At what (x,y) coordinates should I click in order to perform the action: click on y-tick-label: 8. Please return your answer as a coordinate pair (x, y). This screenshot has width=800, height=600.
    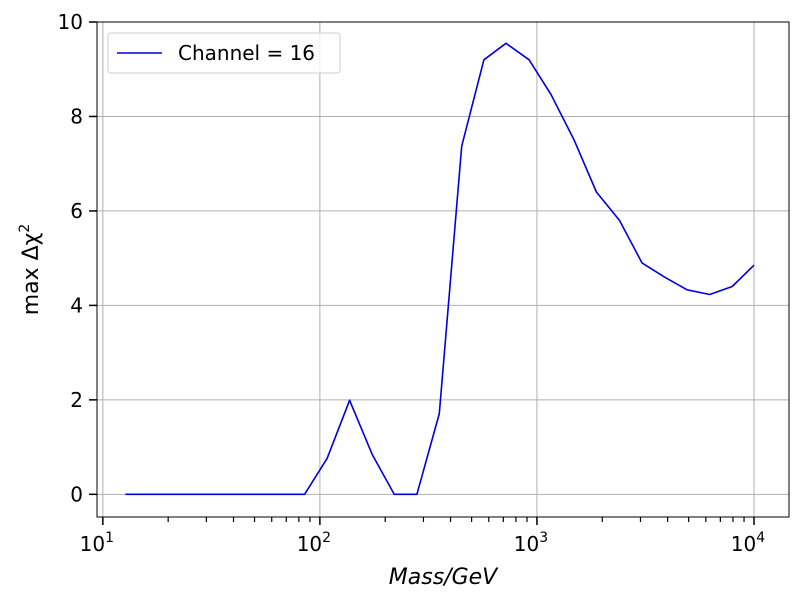
    Looking at the image, I should click on (76, 116).